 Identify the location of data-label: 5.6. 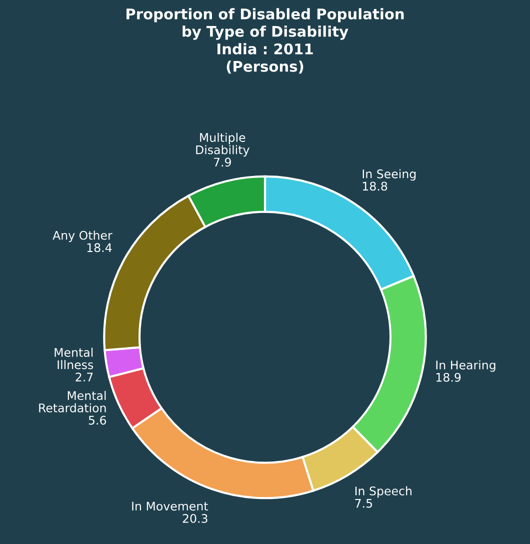
(97, 420).